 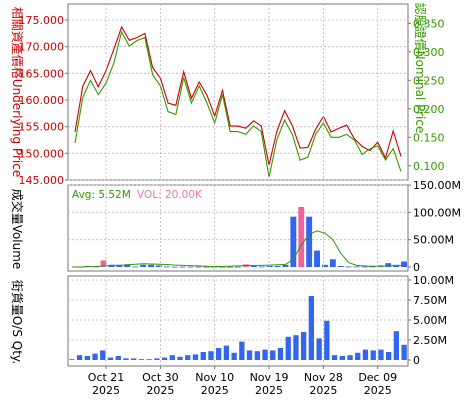 I want to click on outstanding-qty-right-axis: 0 2.50M 5.00M 7.50M 10.00M, so click(x=431, y=320).